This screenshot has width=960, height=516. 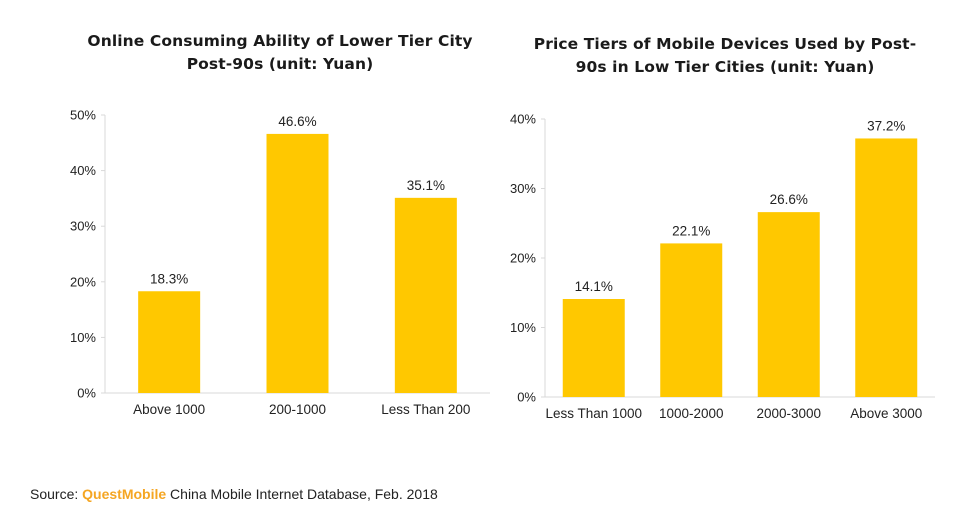 I want to click on y-tick-label-left: 0%, so click(x=86, y=393).